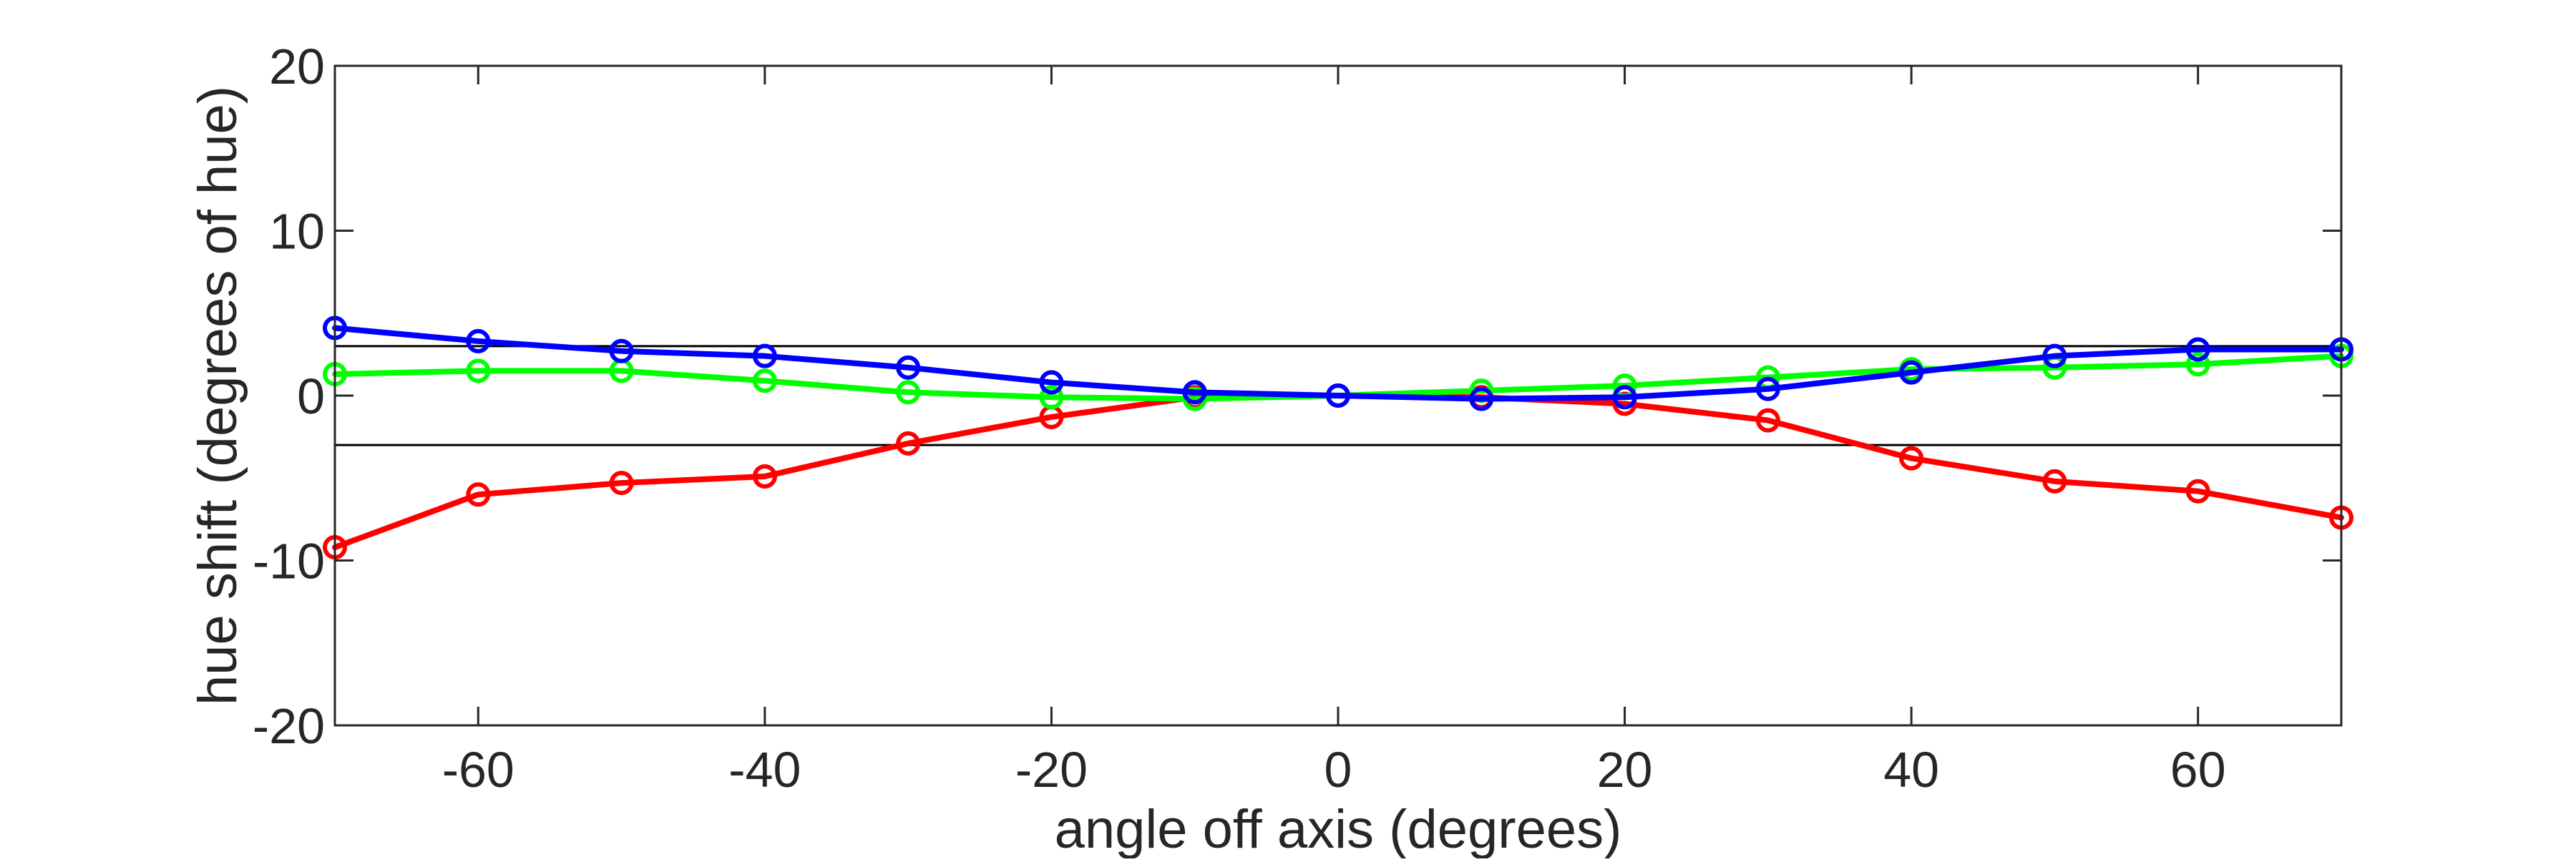 The width and height of the screenshot is (2576, 862). I want to click on x-axis-title: angle off axis (degrees), so click(1338, 829).